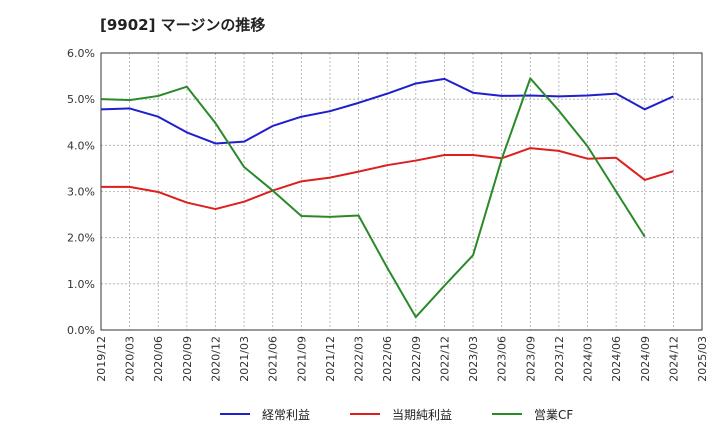 The height and width of the screenshot is (440, 720). Describe the element at coordinates (81, 284) in the screenshot. I see `y-tick-label: 1.0%` at that location.